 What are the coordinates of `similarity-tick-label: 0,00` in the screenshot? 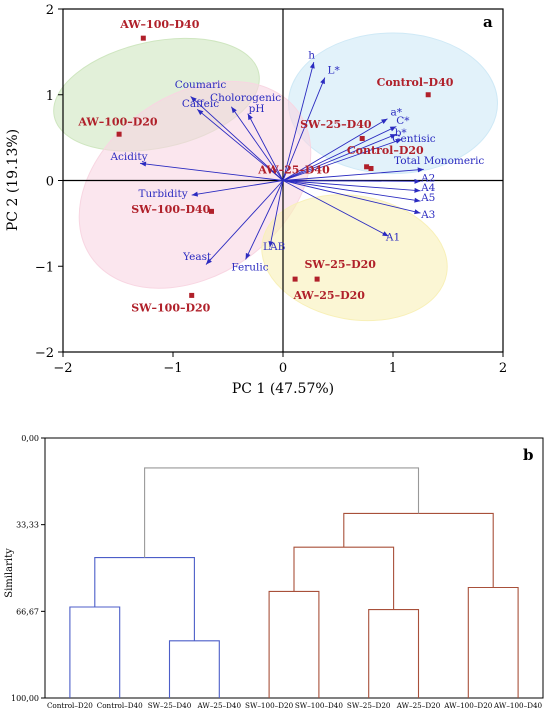 It's located at (30, 438).